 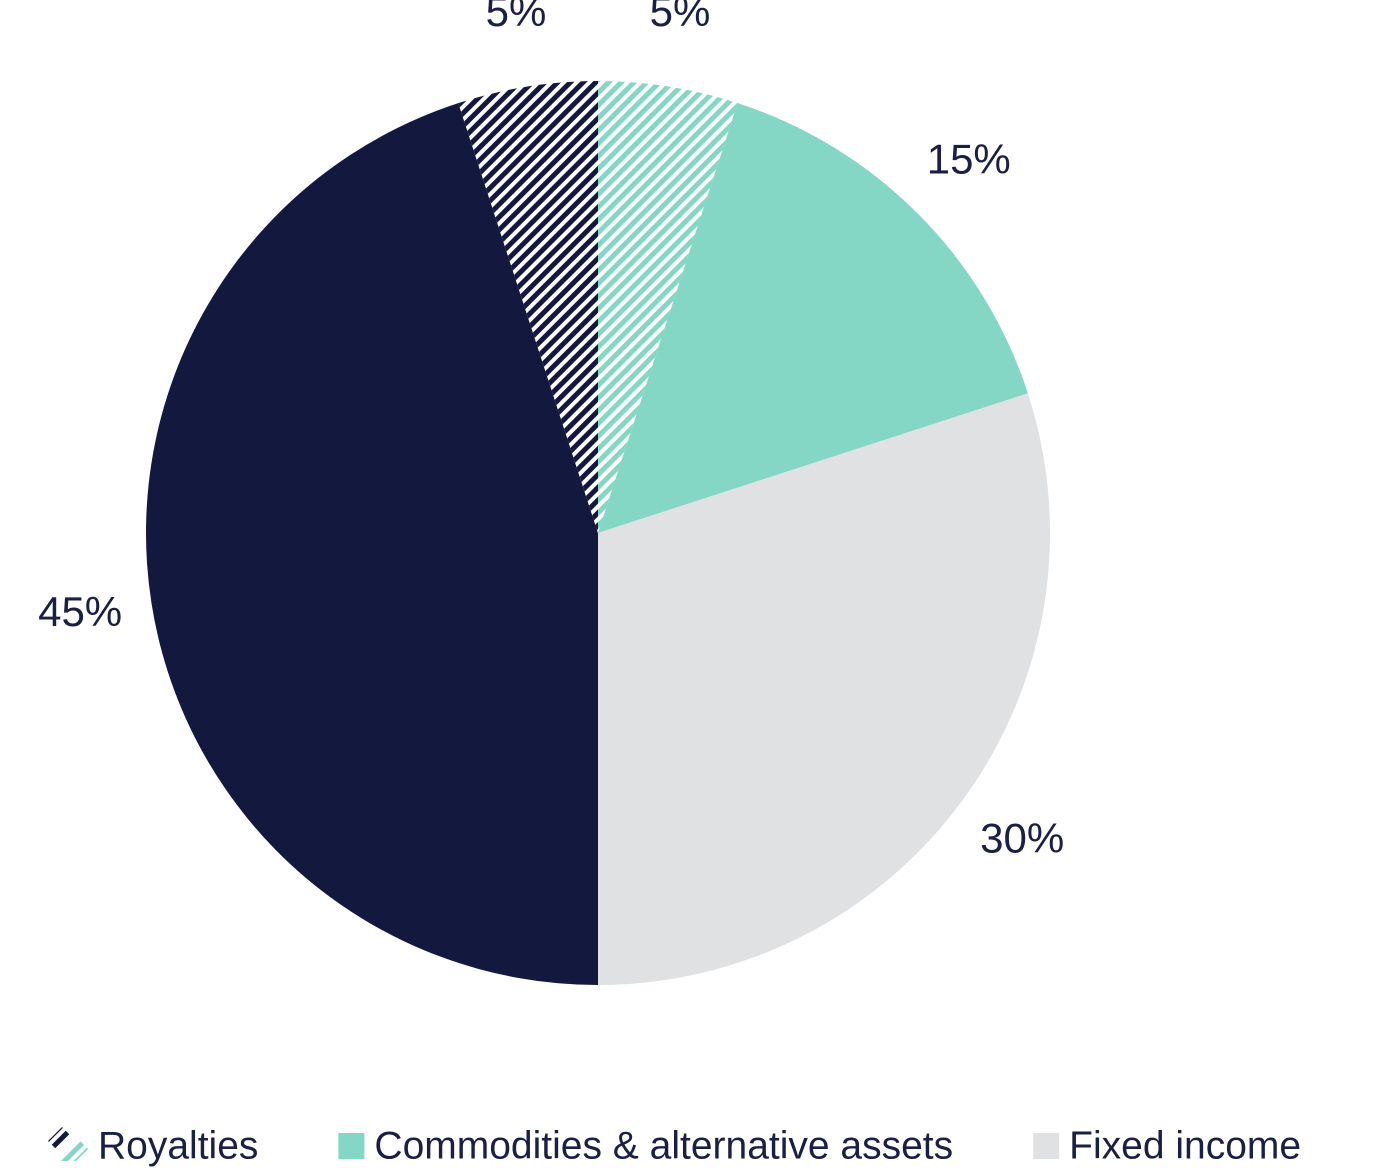 What do you see at coordinates (1022, 837) in the screenshot?
I see `data-label: 30%` at bounding box center [1022, 837].